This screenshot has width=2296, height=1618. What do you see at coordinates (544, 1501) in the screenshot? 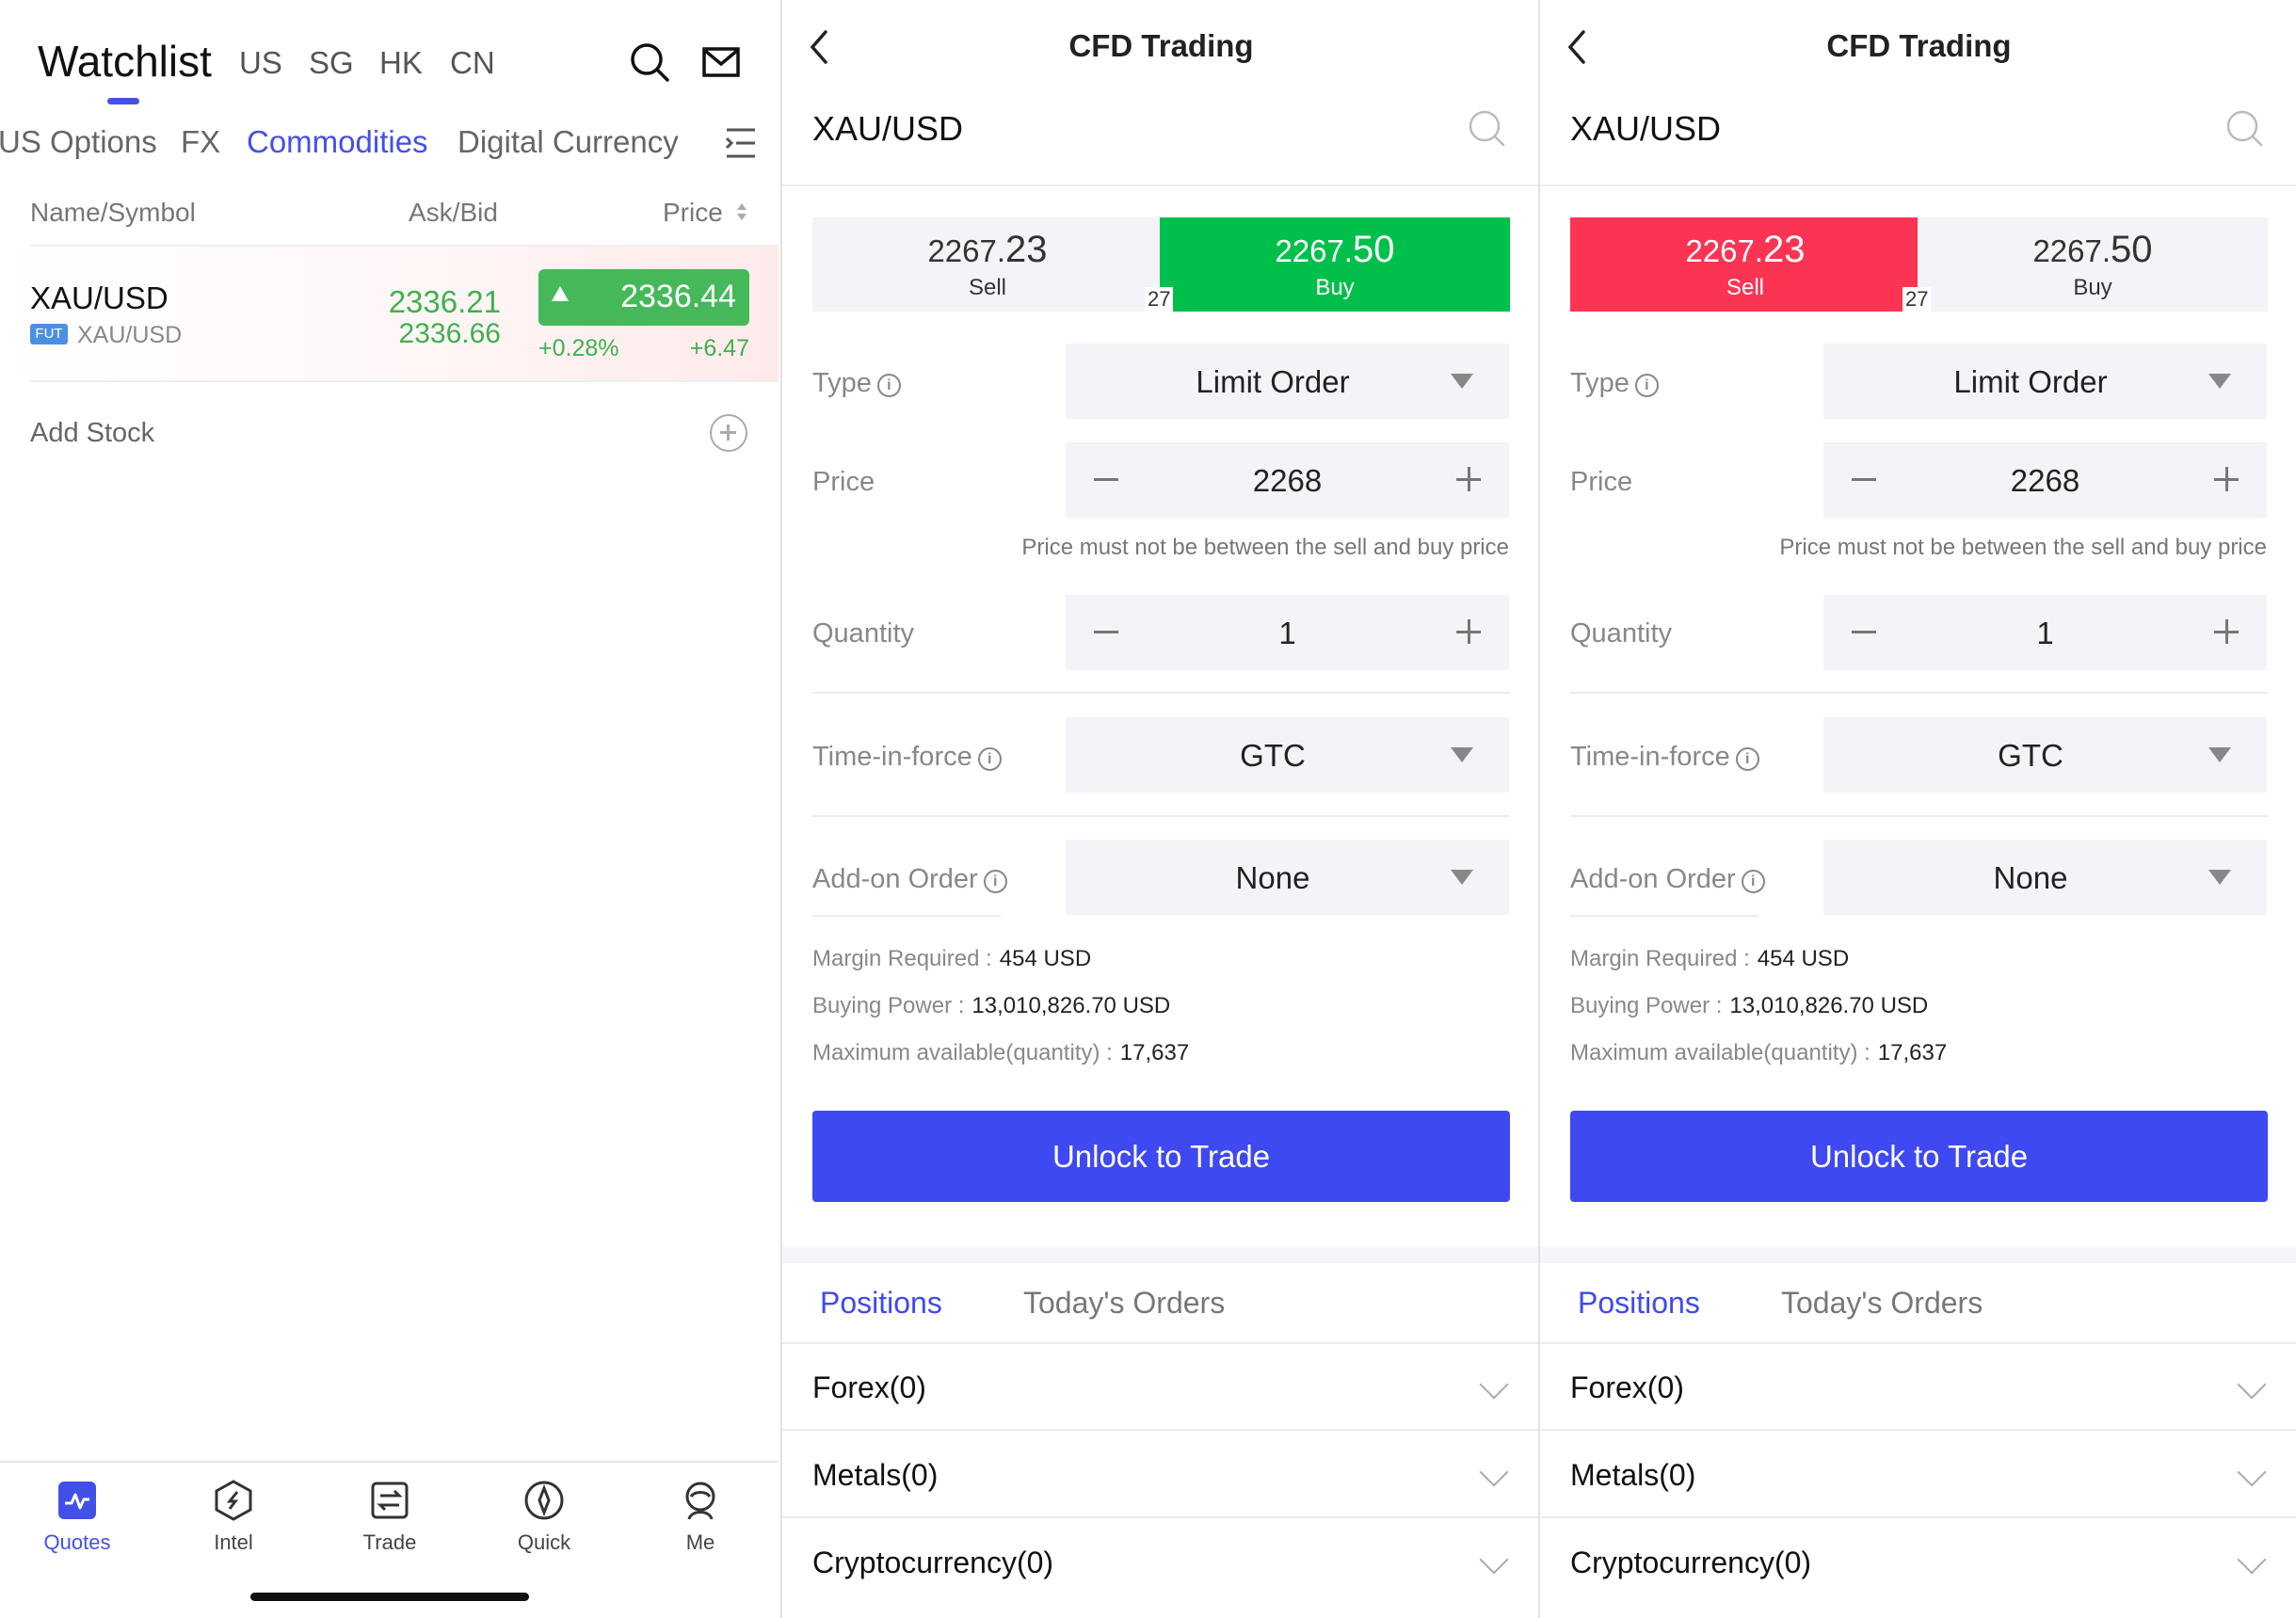
I see `compass-icon` at bounding box center [544, 1501].